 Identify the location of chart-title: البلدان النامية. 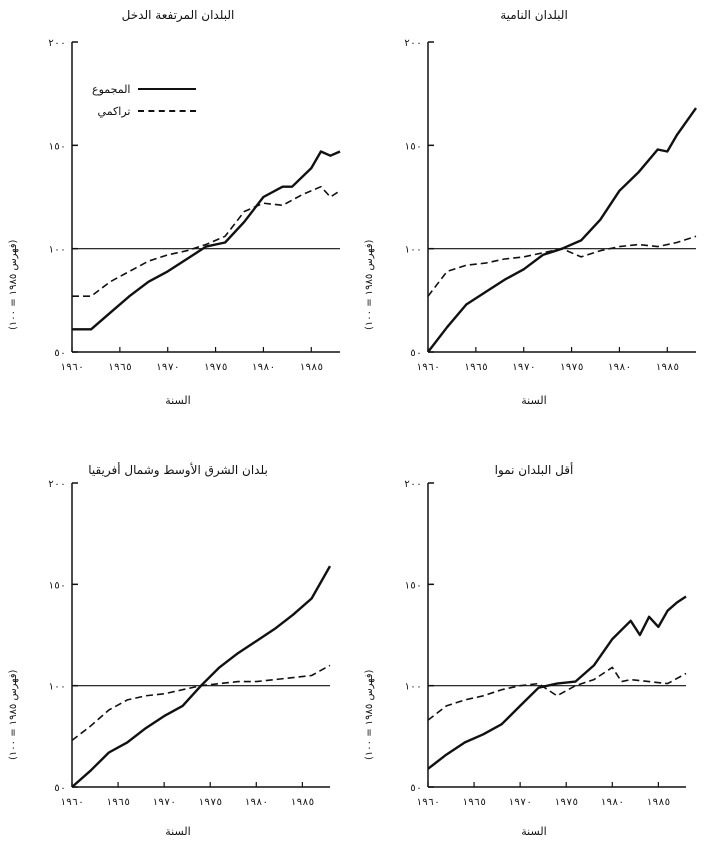
(534, 15).